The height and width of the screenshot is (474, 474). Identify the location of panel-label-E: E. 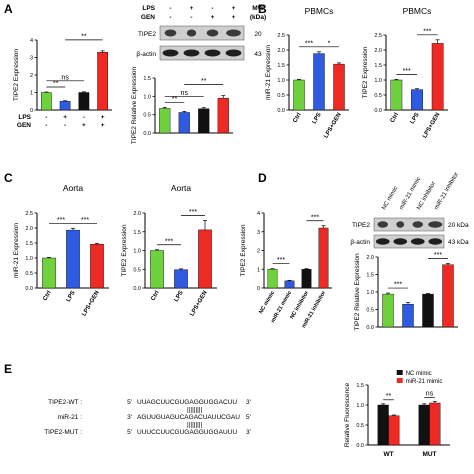
(8, 369).